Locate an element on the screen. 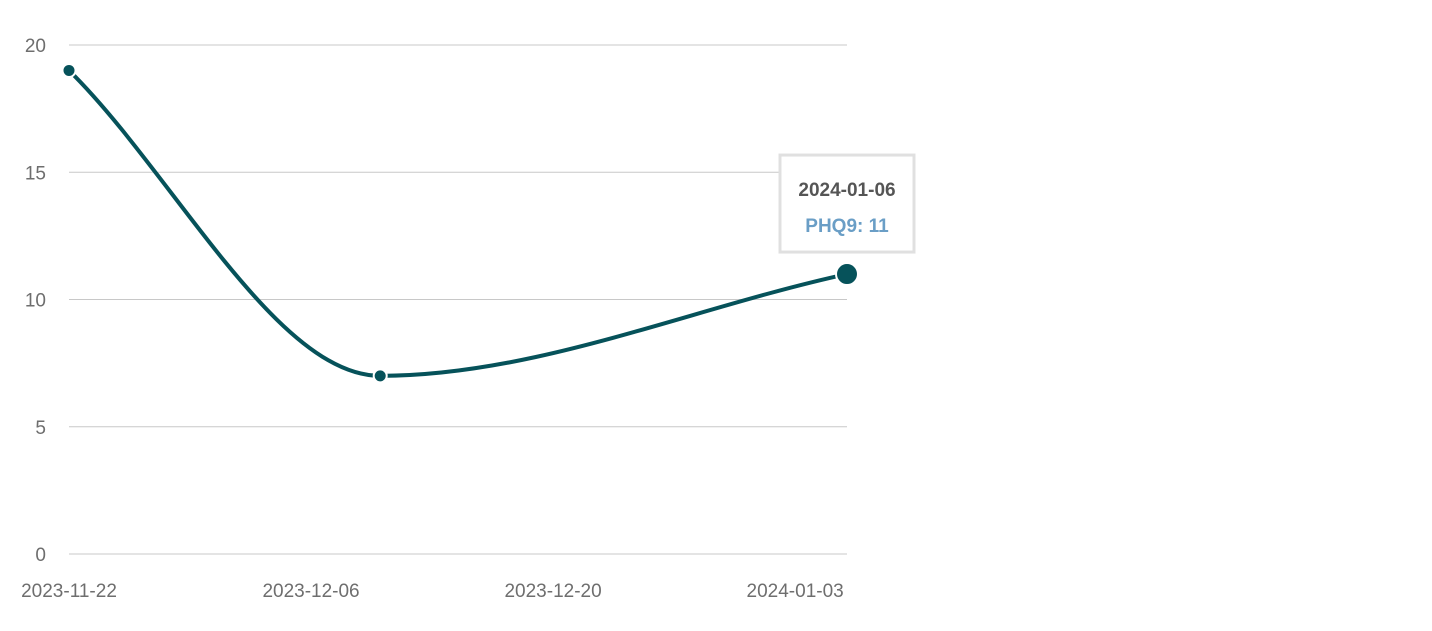 Image resolution: width=1432 pixels, height=631 pixels. x-tick-label: 2023-12-06 is located at coordinates (310, 591).